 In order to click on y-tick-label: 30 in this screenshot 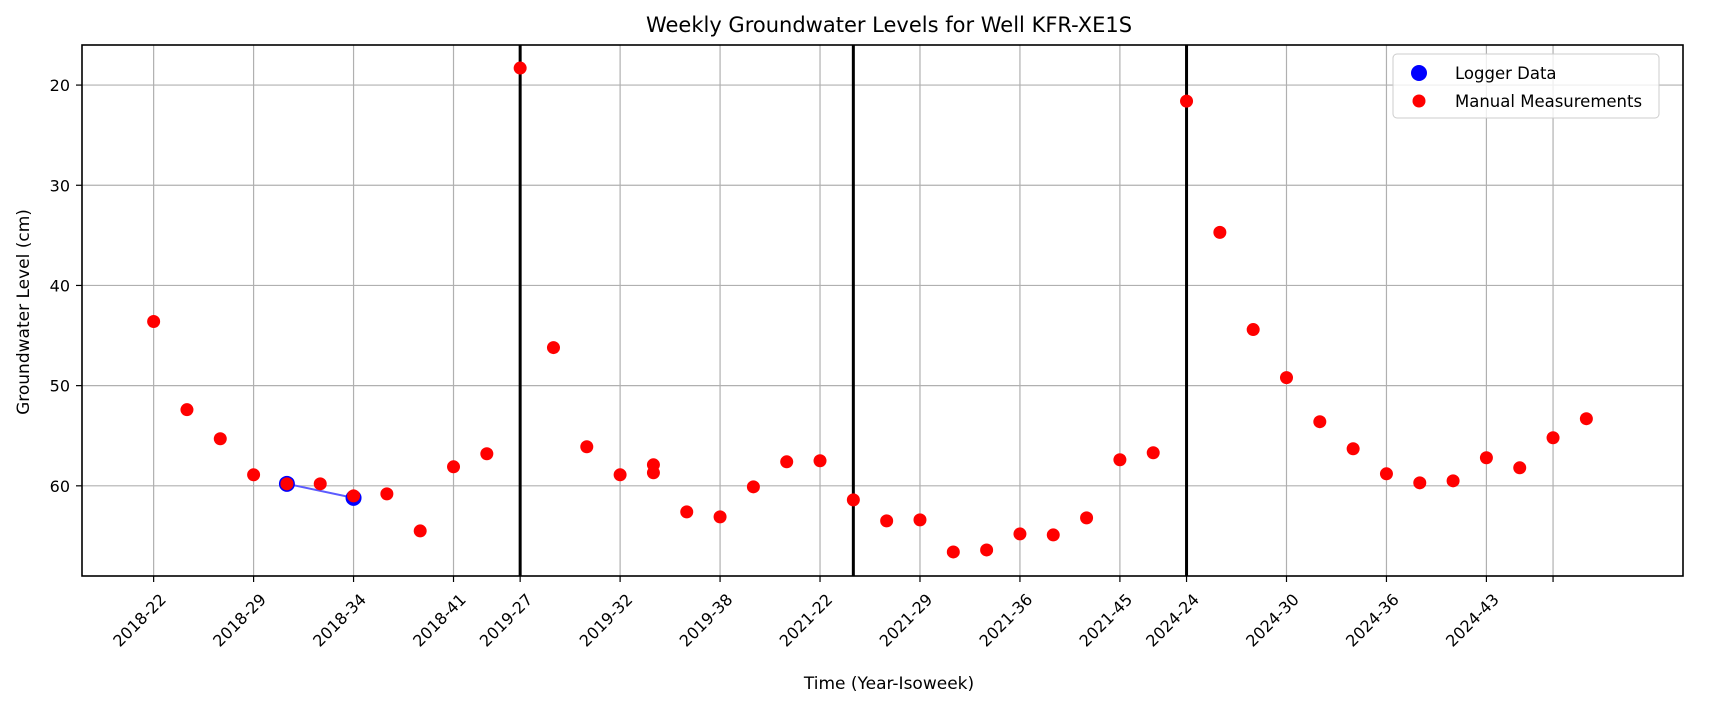, I will do `click(60, 185)`.